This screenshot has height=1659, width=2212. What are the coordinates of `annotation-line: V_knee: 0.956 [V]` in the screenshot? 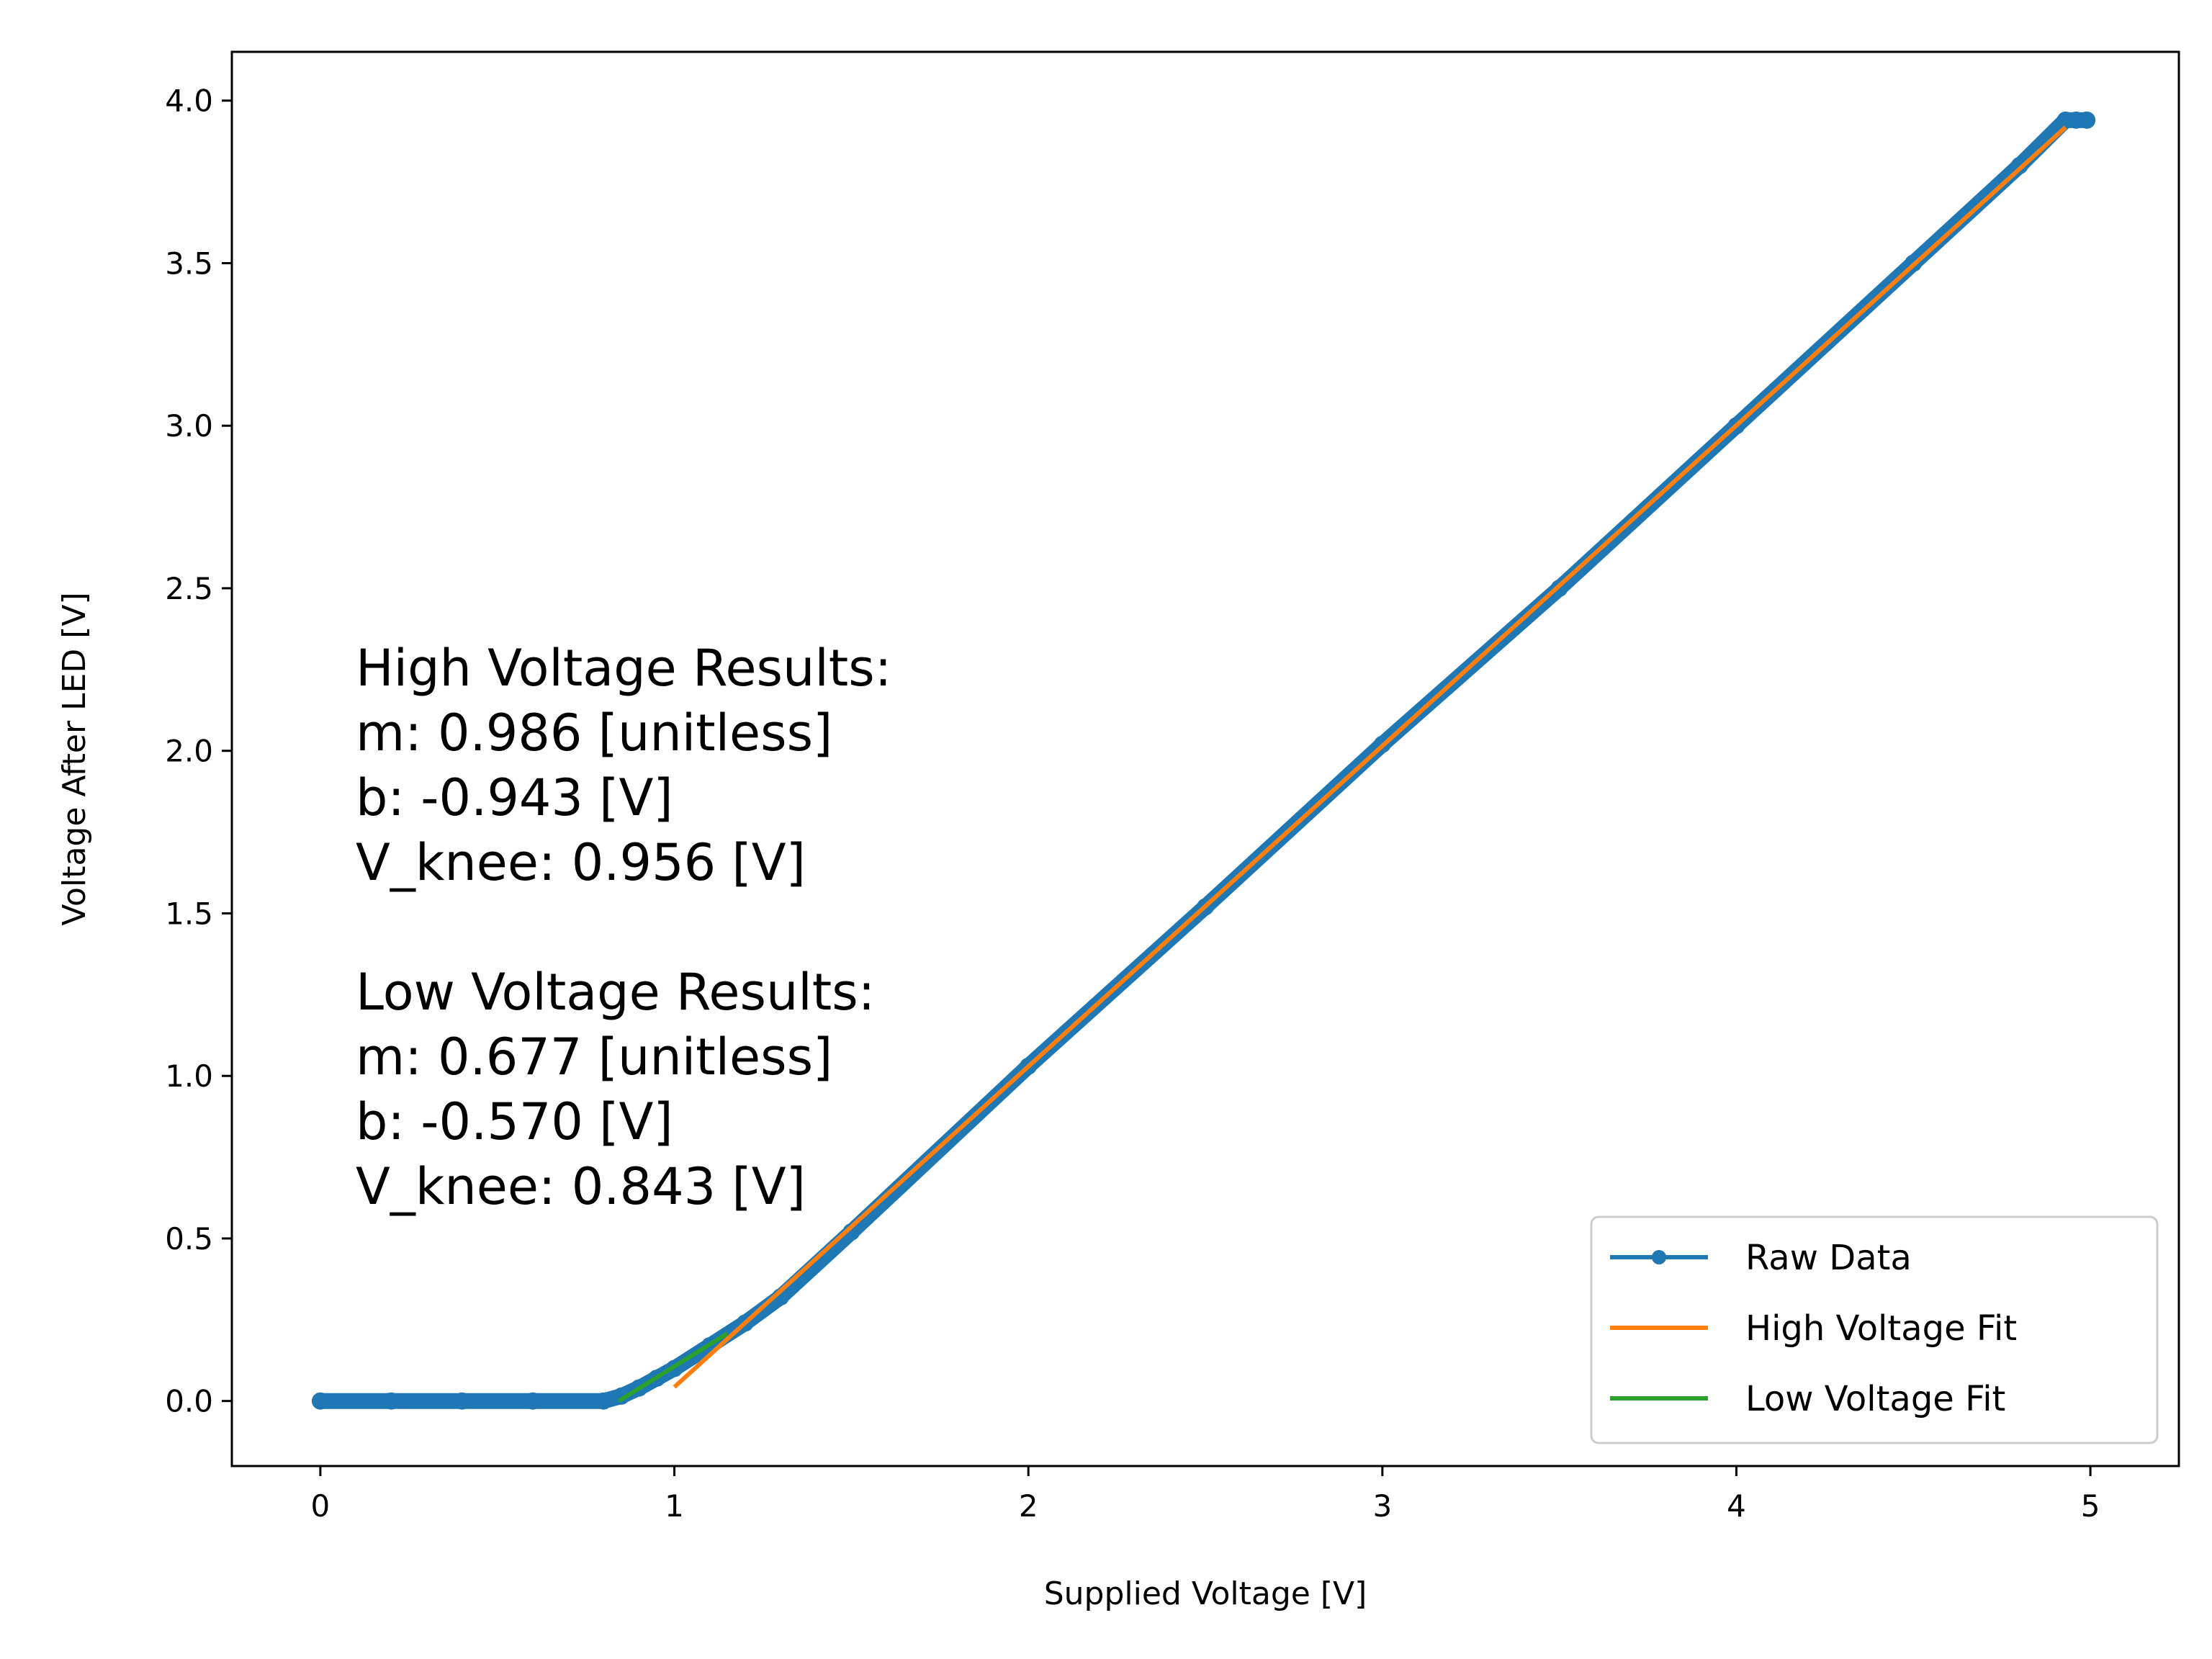 It's located at (581, 863).